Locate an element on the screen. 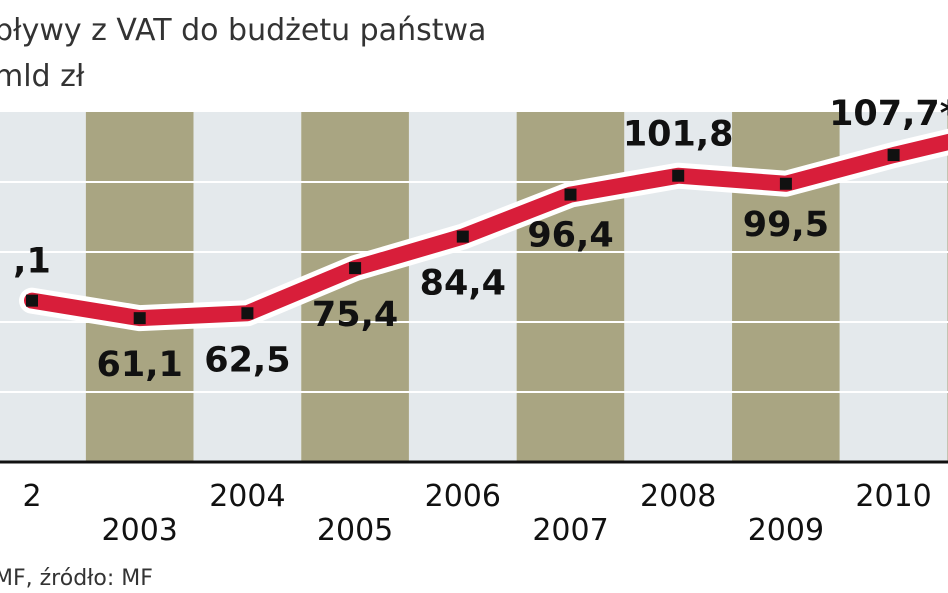 Image resolution: width=948 pixels, height=593 pixels. x-tick-label: 2005 is located at coordinates (355, 530).